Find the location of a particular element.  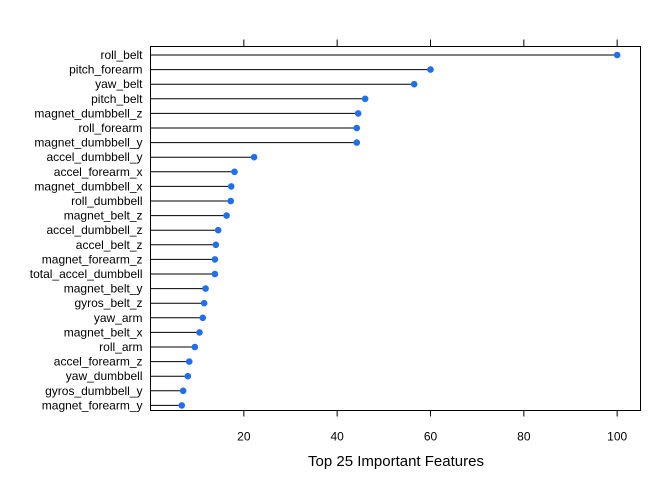

point-magnet_dumbbell_x is located at coordinates (231, 186).